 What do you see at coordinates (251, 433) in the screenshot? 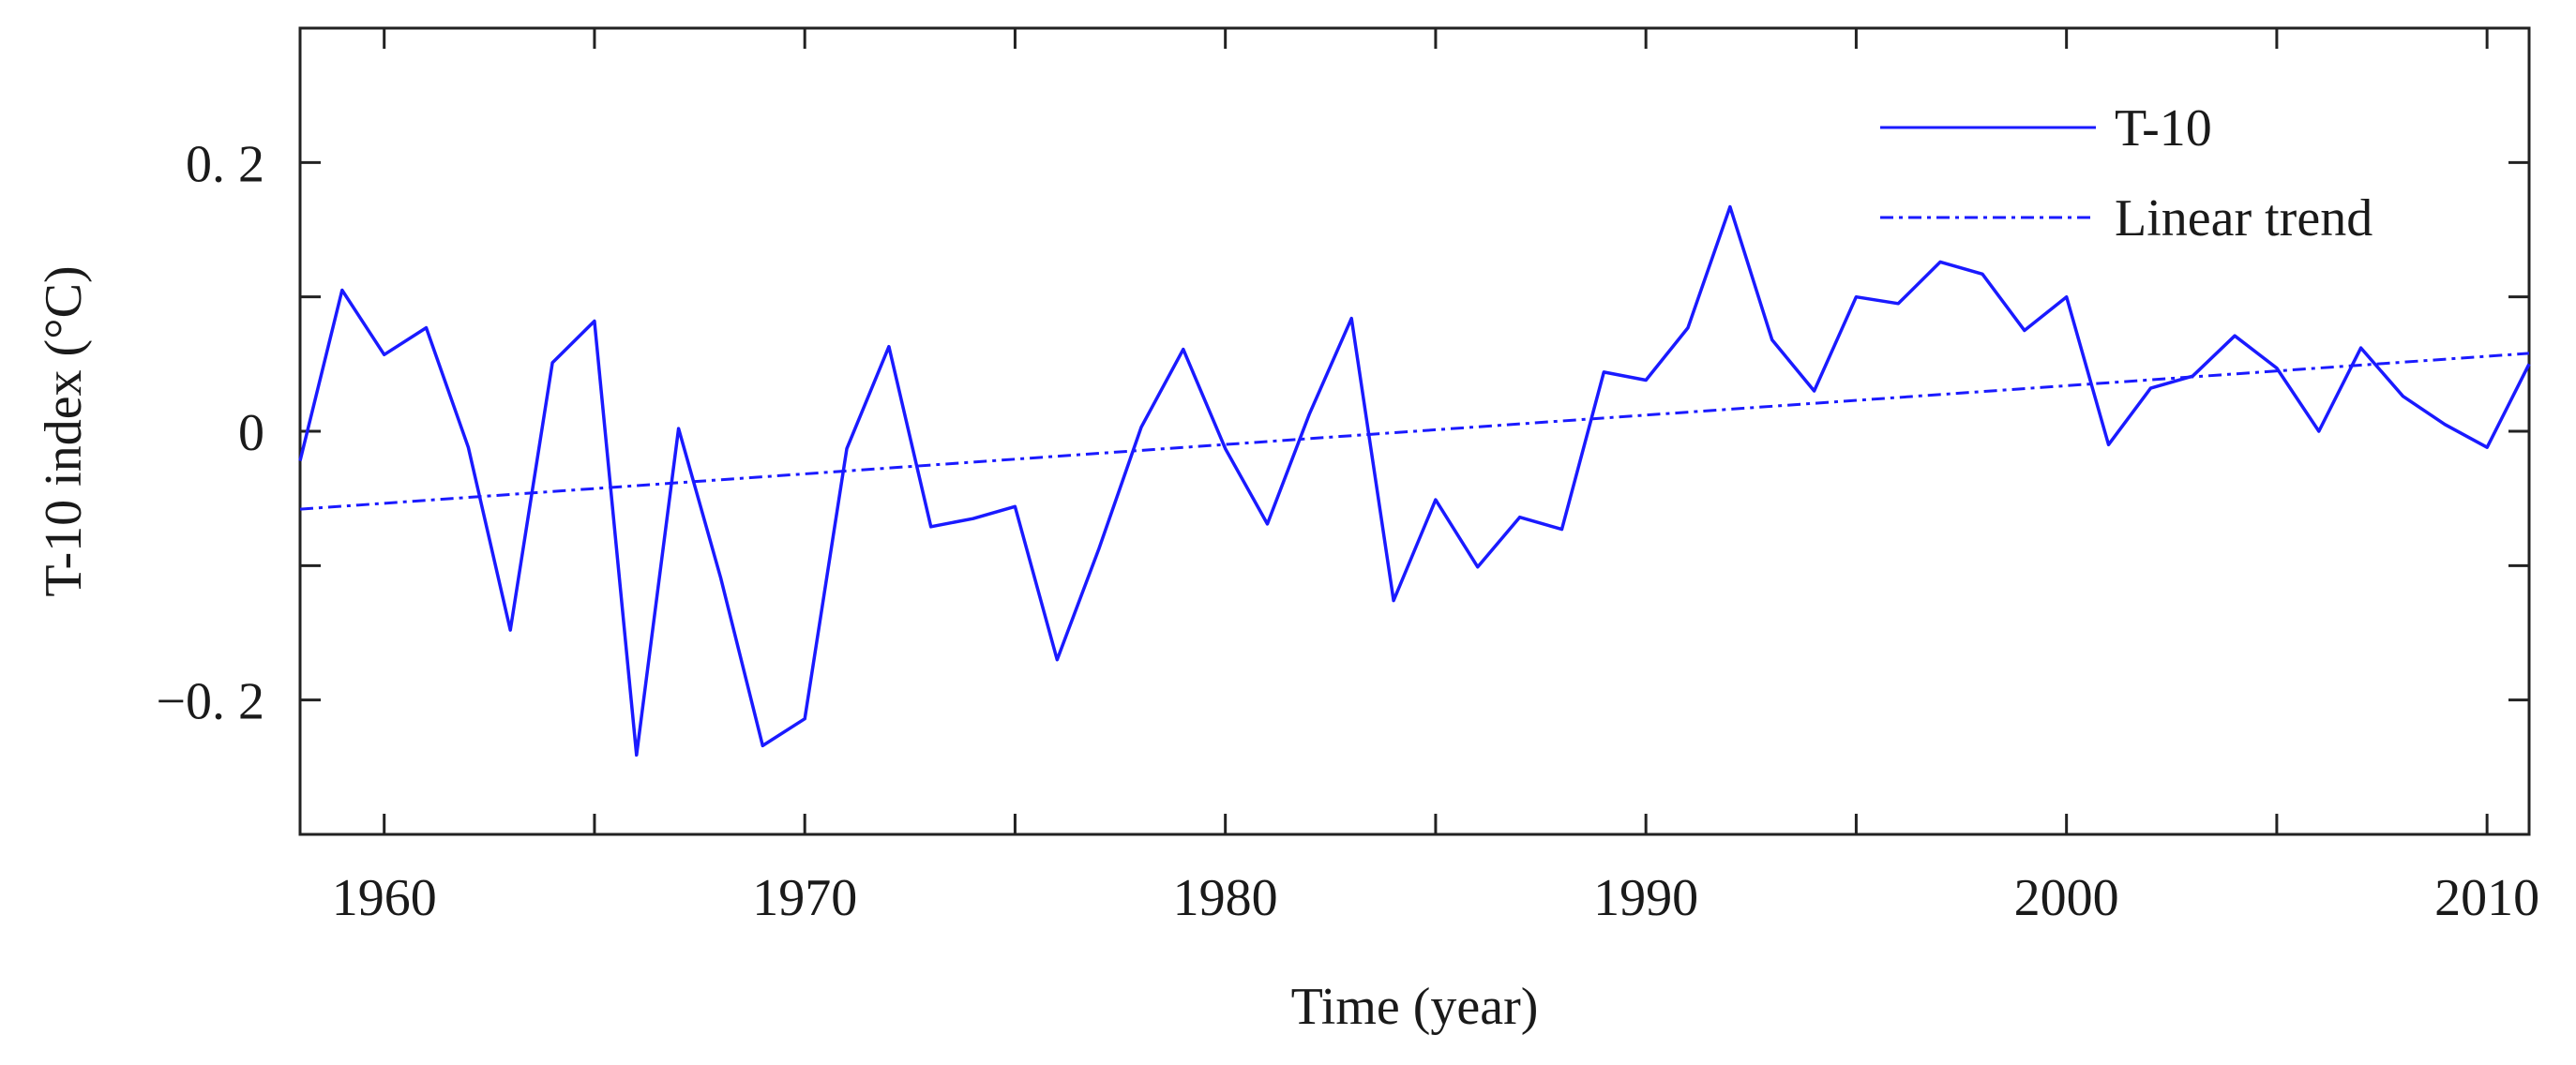
I see `y-tick-label: 0` at bounding box center [251, 433].